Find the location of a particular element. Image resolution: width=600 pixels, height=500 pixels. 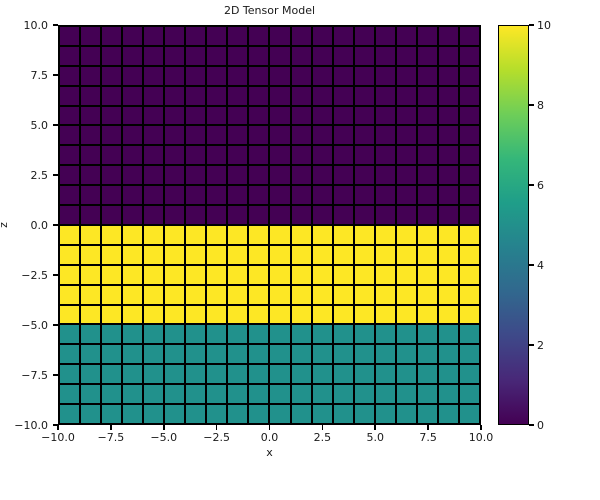

x-tick-label: 7.5 is located at coordinates (428, 437).